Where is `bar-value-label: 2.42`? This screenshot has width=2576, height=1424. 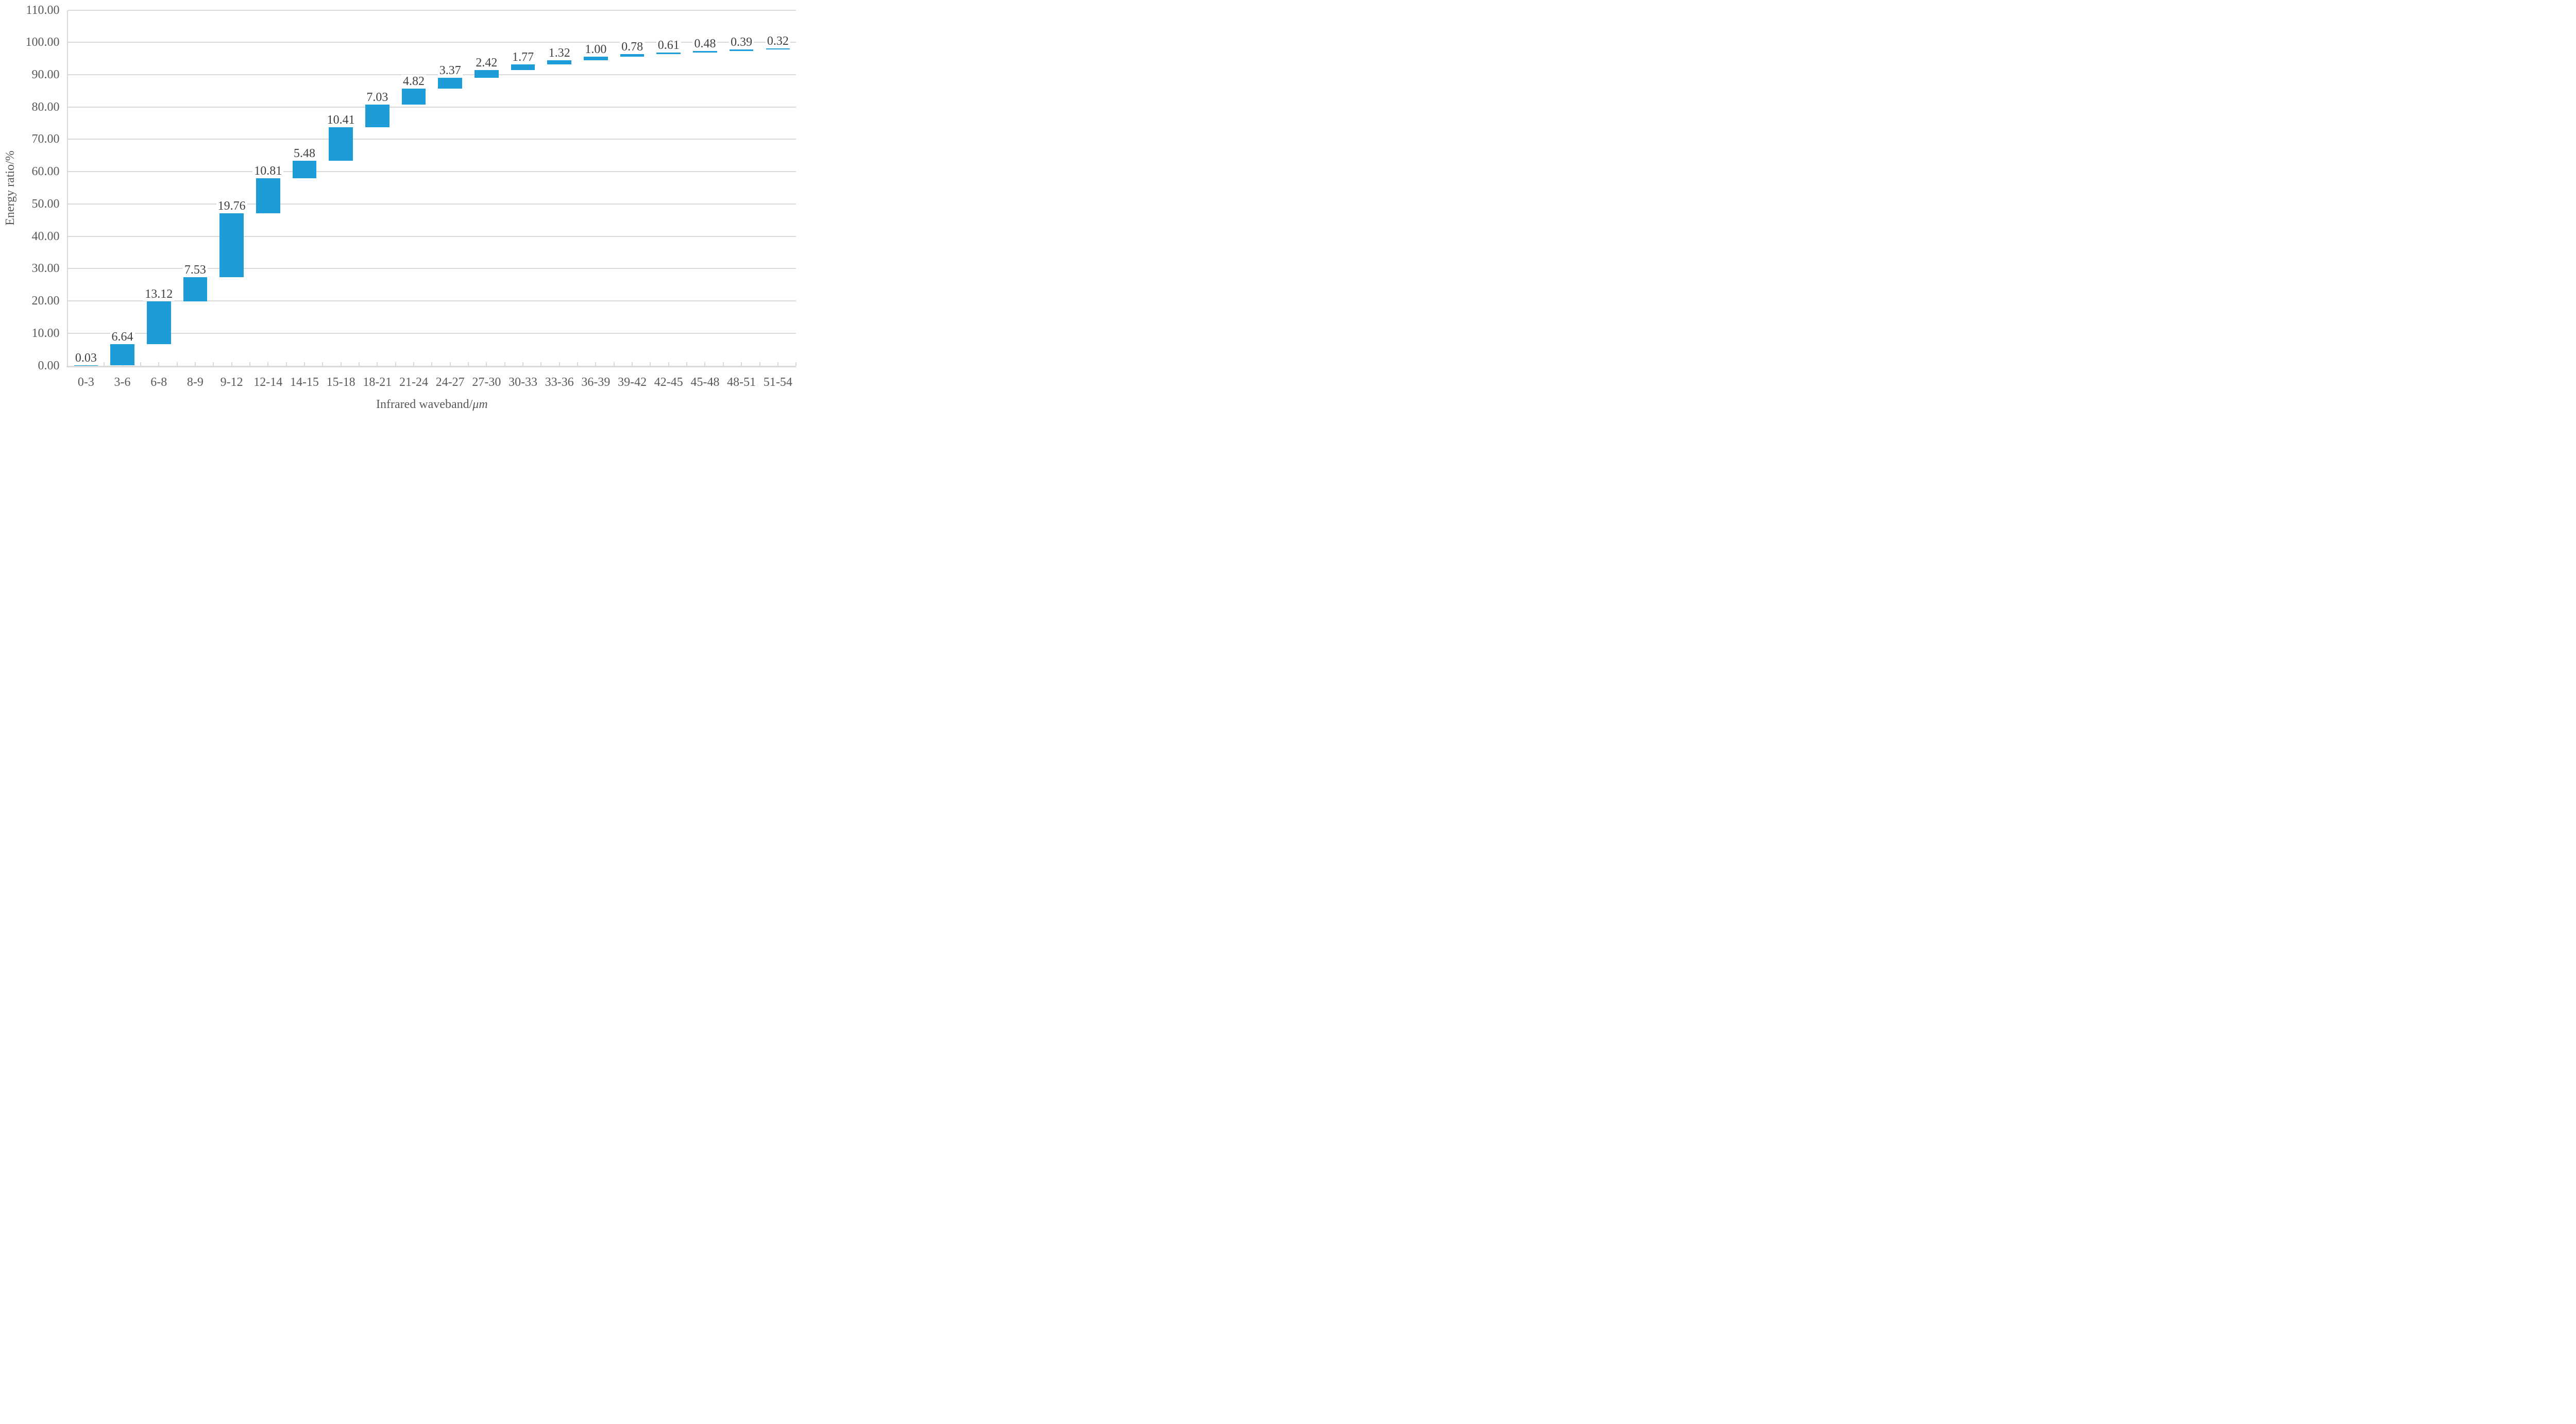
bar-value-label: 2.42 is located at coordinates (486, 63).